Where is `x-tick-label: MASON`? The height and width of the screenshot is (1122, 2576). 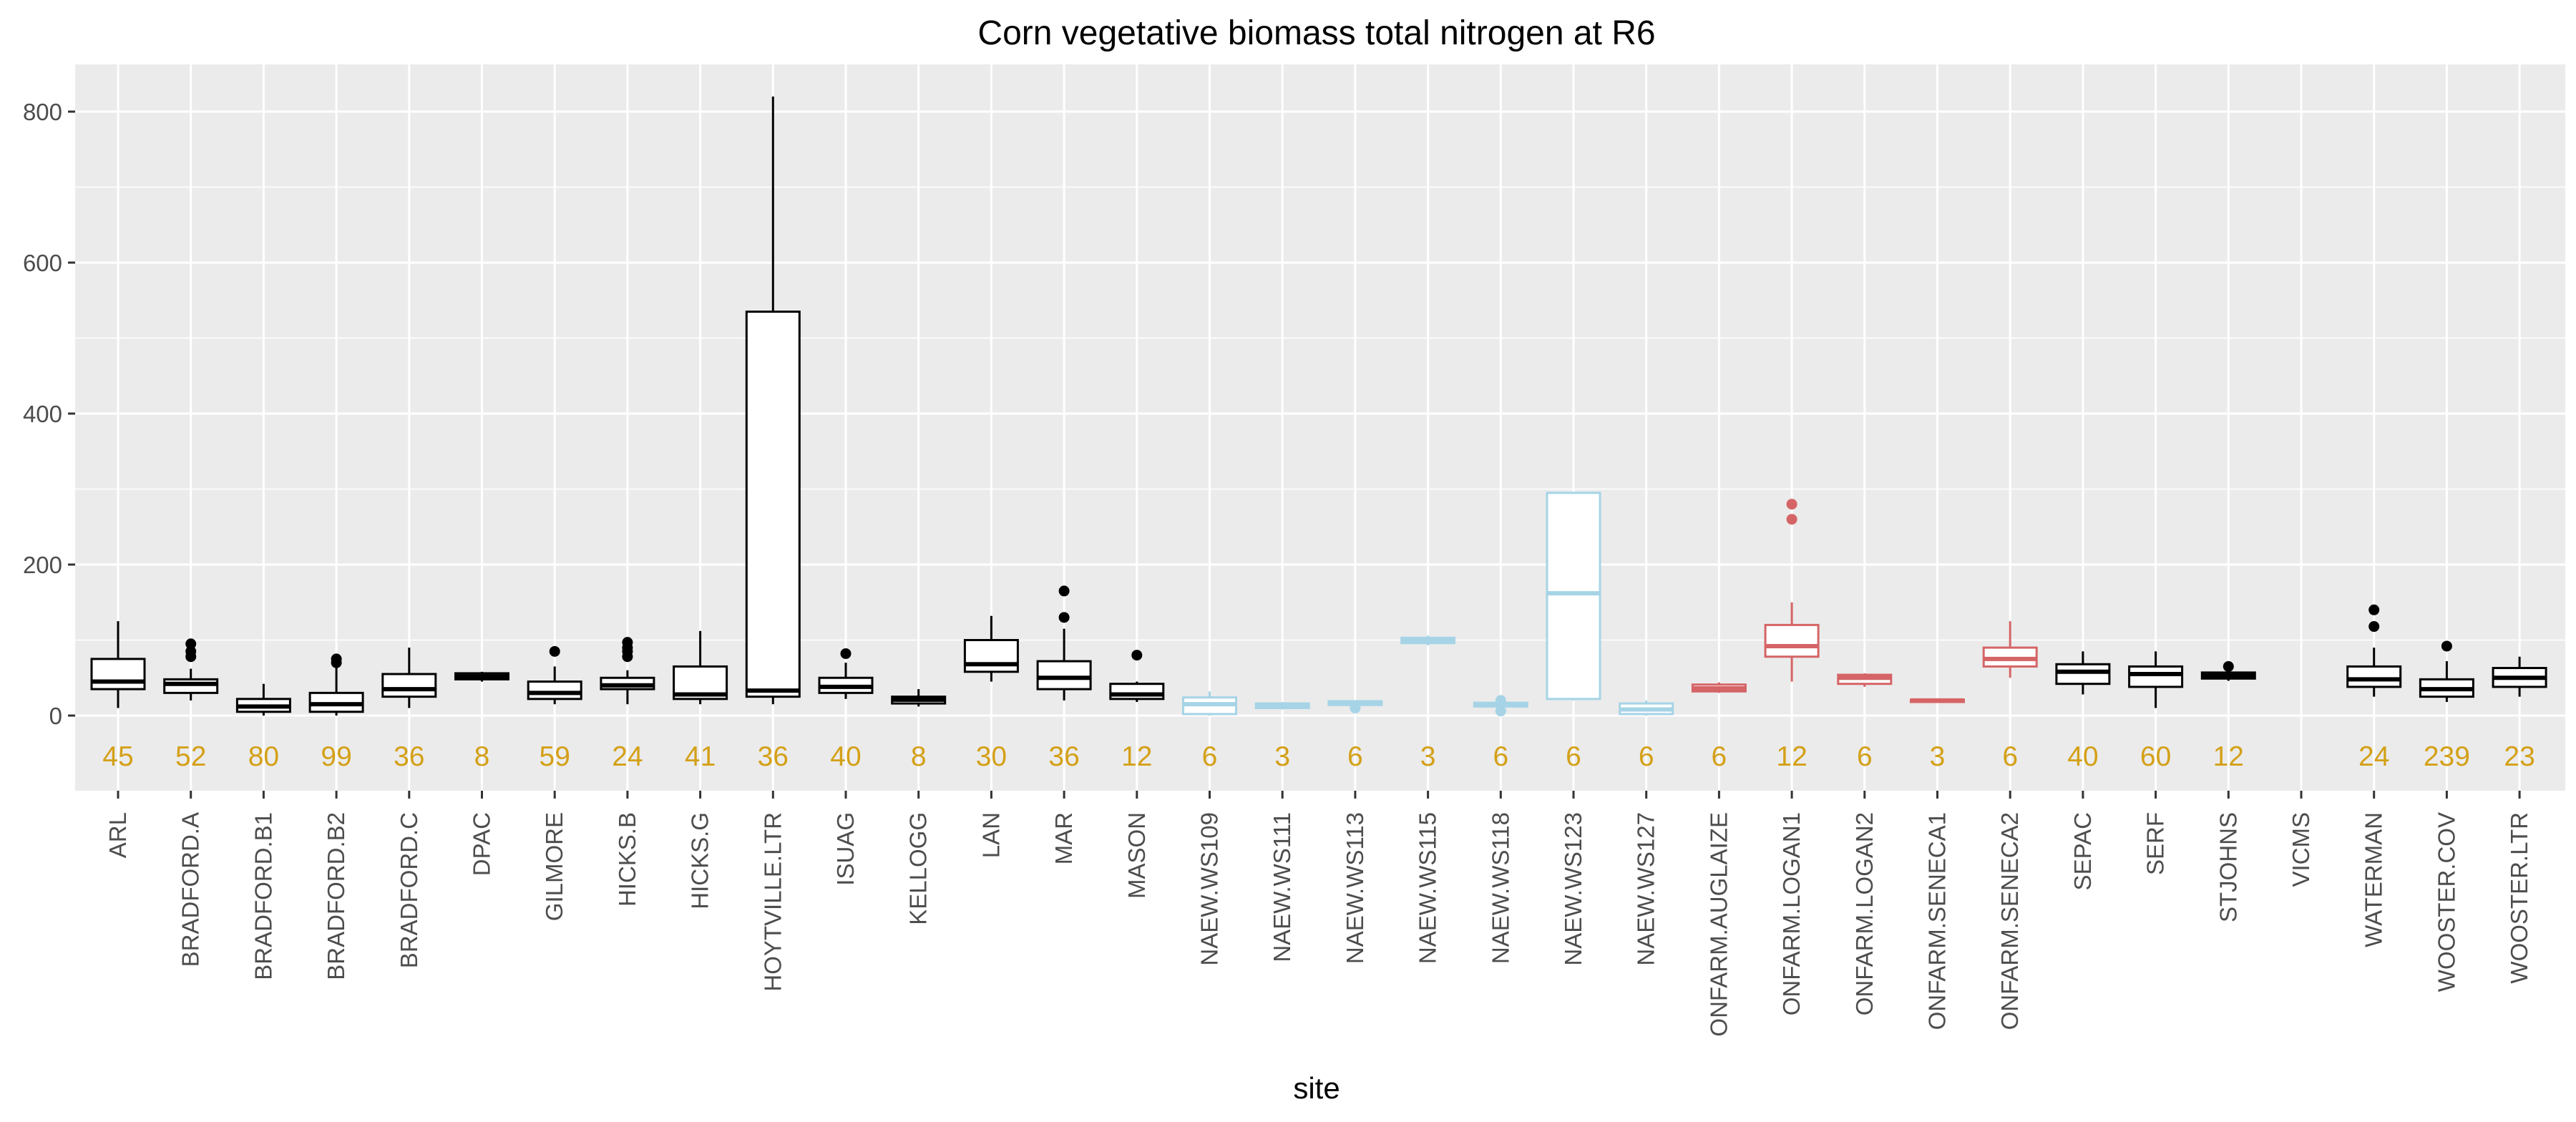 x-tick-label: MASON is located at coordinates (1136, 855).